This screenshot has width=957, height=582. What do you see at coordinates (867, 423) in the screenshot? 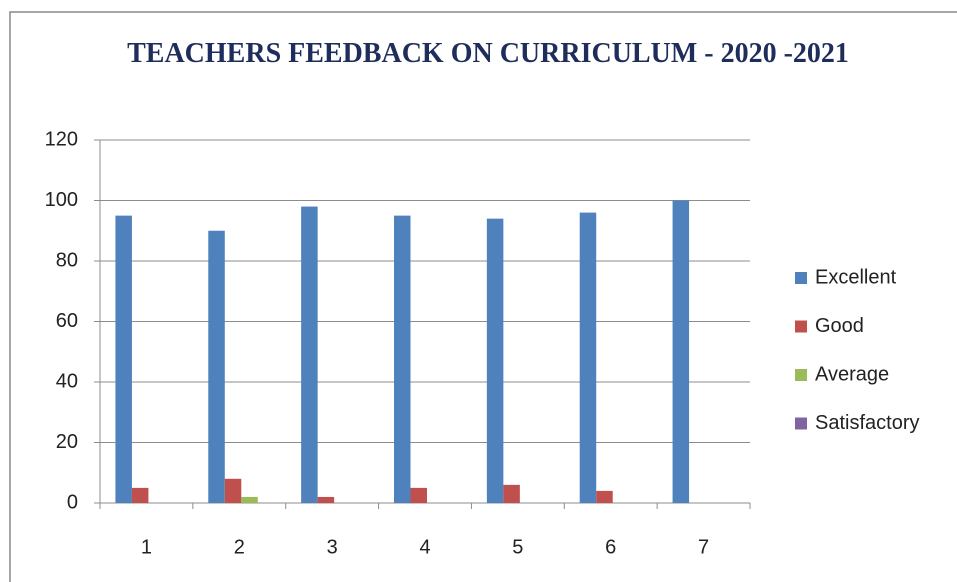
I see `legend-label: Satisfactory` at bounding box center [867, 423].